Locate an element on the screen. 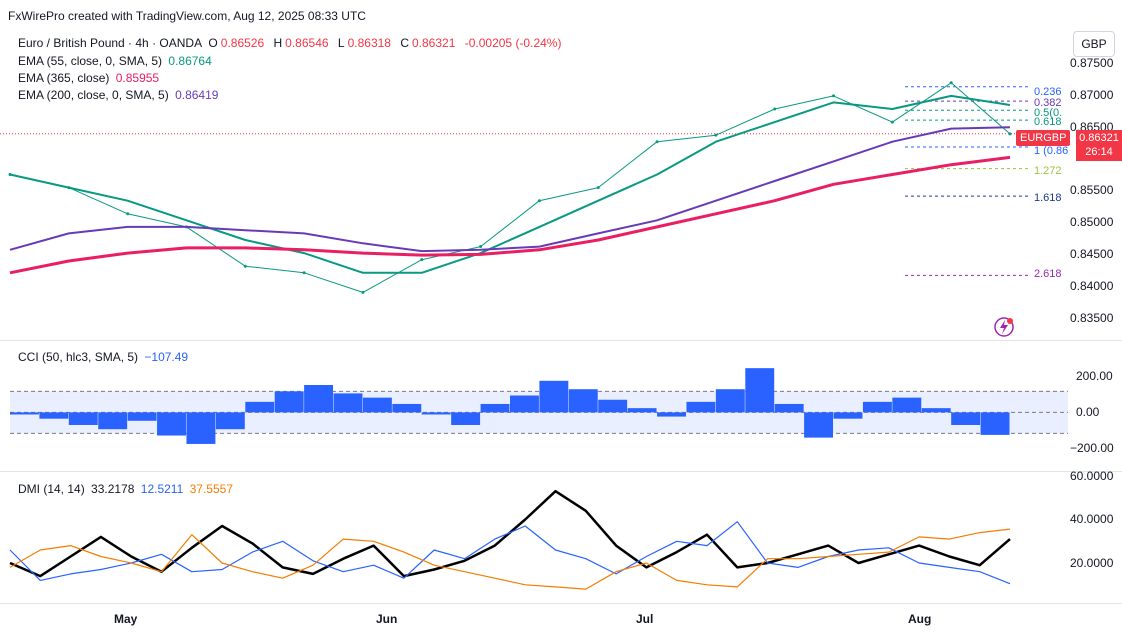 The height and width of the screenshot is (639, 1122). dmi-minus-di-line is located at coordinates (510, 559).